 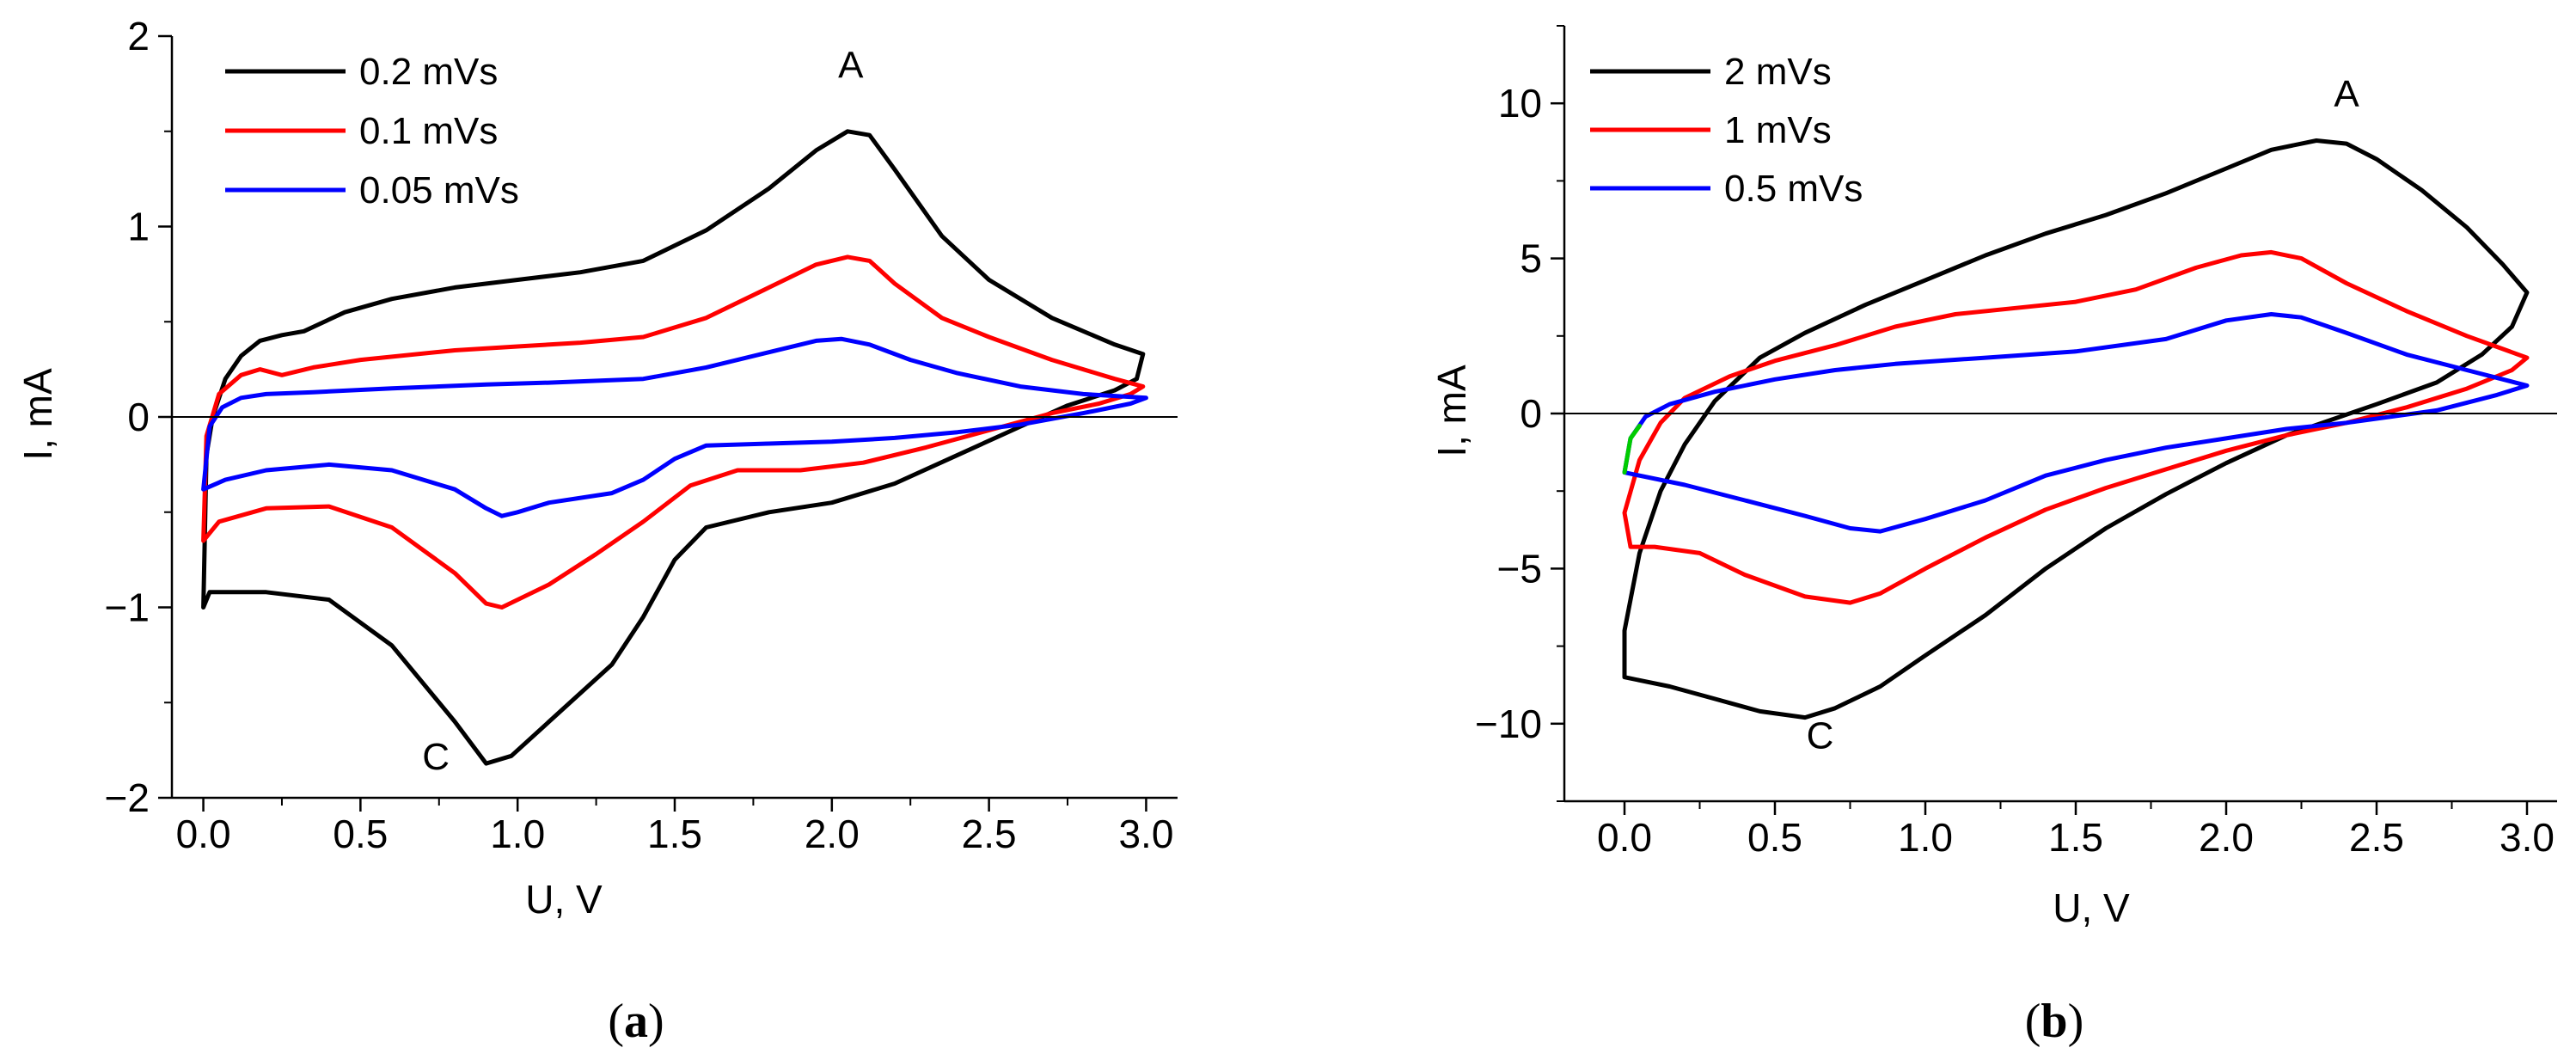 What do you see at coordinates (2075, 837) in the screenshot?
I see `x-tick-label-b-3: 1.5` at bounding box center [2075, 837].